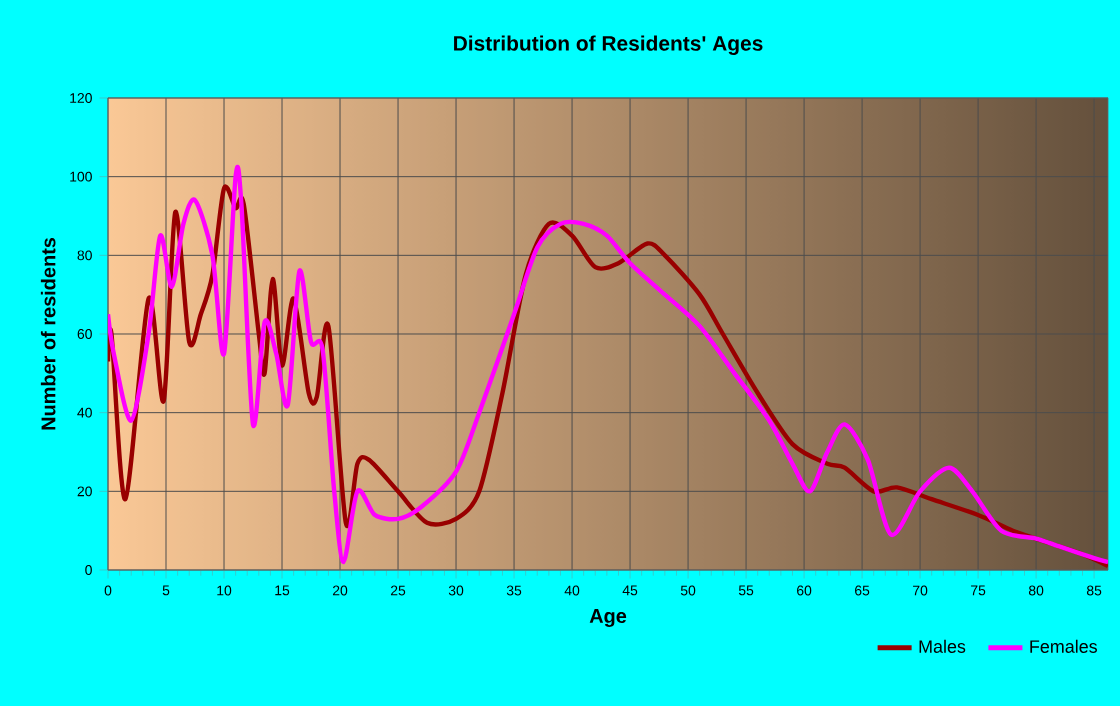 The image size is (1120, 706). I want to click on x-axis-title: Age, so click(608, 618).